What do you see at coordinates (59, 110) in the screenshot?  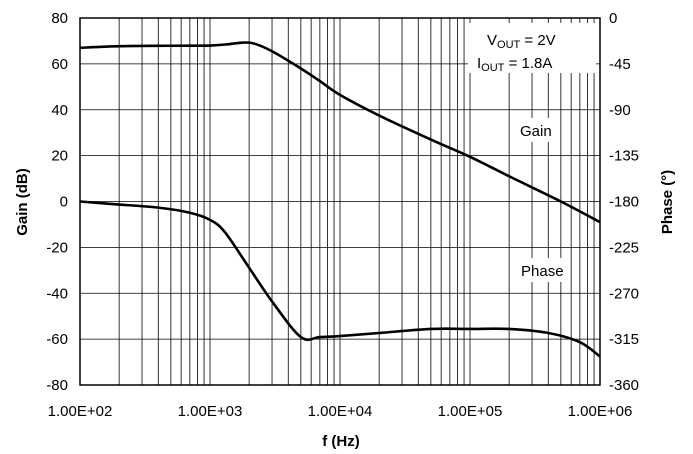 I see `left-tick-label: 40` at bounding box center [59, 110].